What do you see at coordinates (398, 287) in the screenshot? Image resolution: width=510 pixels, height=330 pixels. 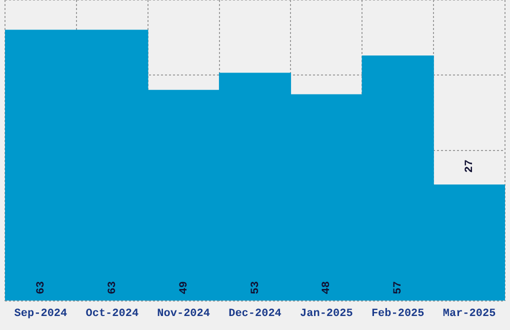 I see `data-label: 57` at bounding box center [398, 287].